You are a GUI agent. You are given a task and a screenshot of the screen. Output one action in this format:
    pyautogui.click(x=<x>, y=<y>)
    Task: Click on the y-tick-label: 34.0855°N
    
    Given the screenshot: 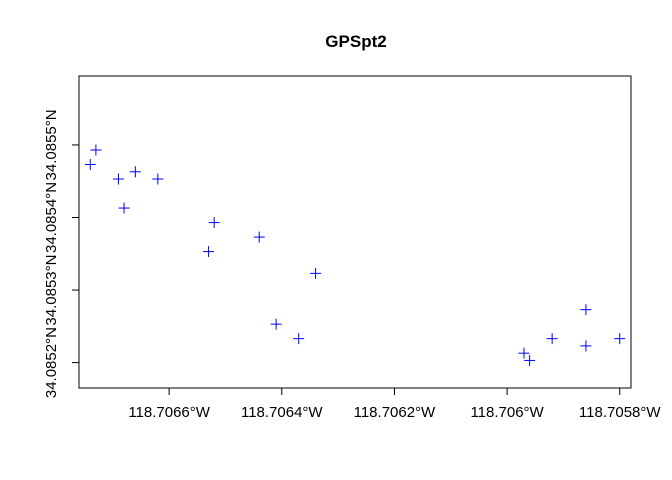 What is the action you would take?
    pyautogui.click(x=51, y=144)
    